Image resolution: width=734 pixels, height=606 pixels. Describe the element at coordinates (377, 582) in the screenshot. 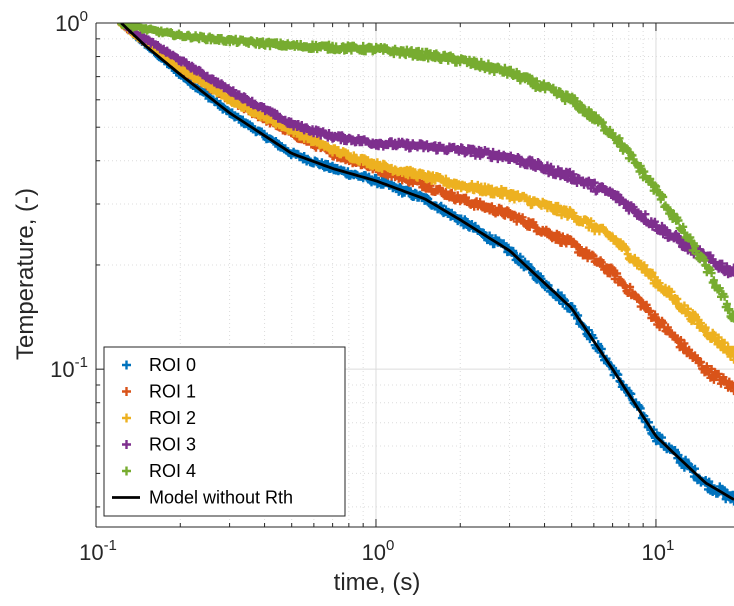

I see `x-axis-label: time, (s)` at that location.